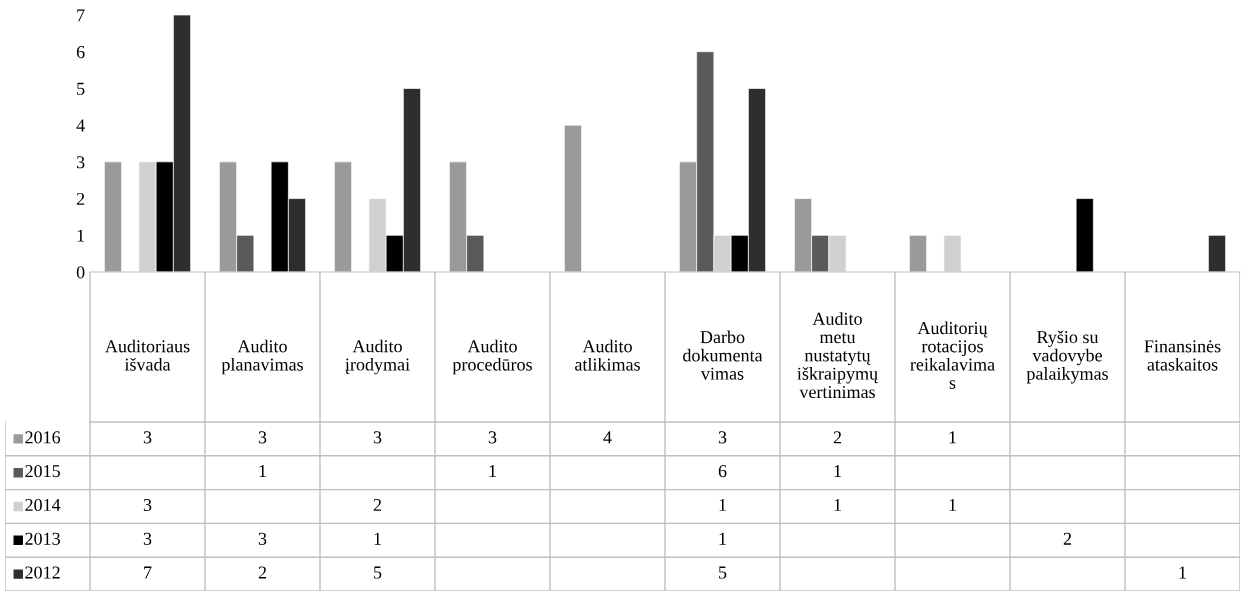 This screenshot has height=591, width=1245. I want to click on legend-label: 2013, so click(42, 538).